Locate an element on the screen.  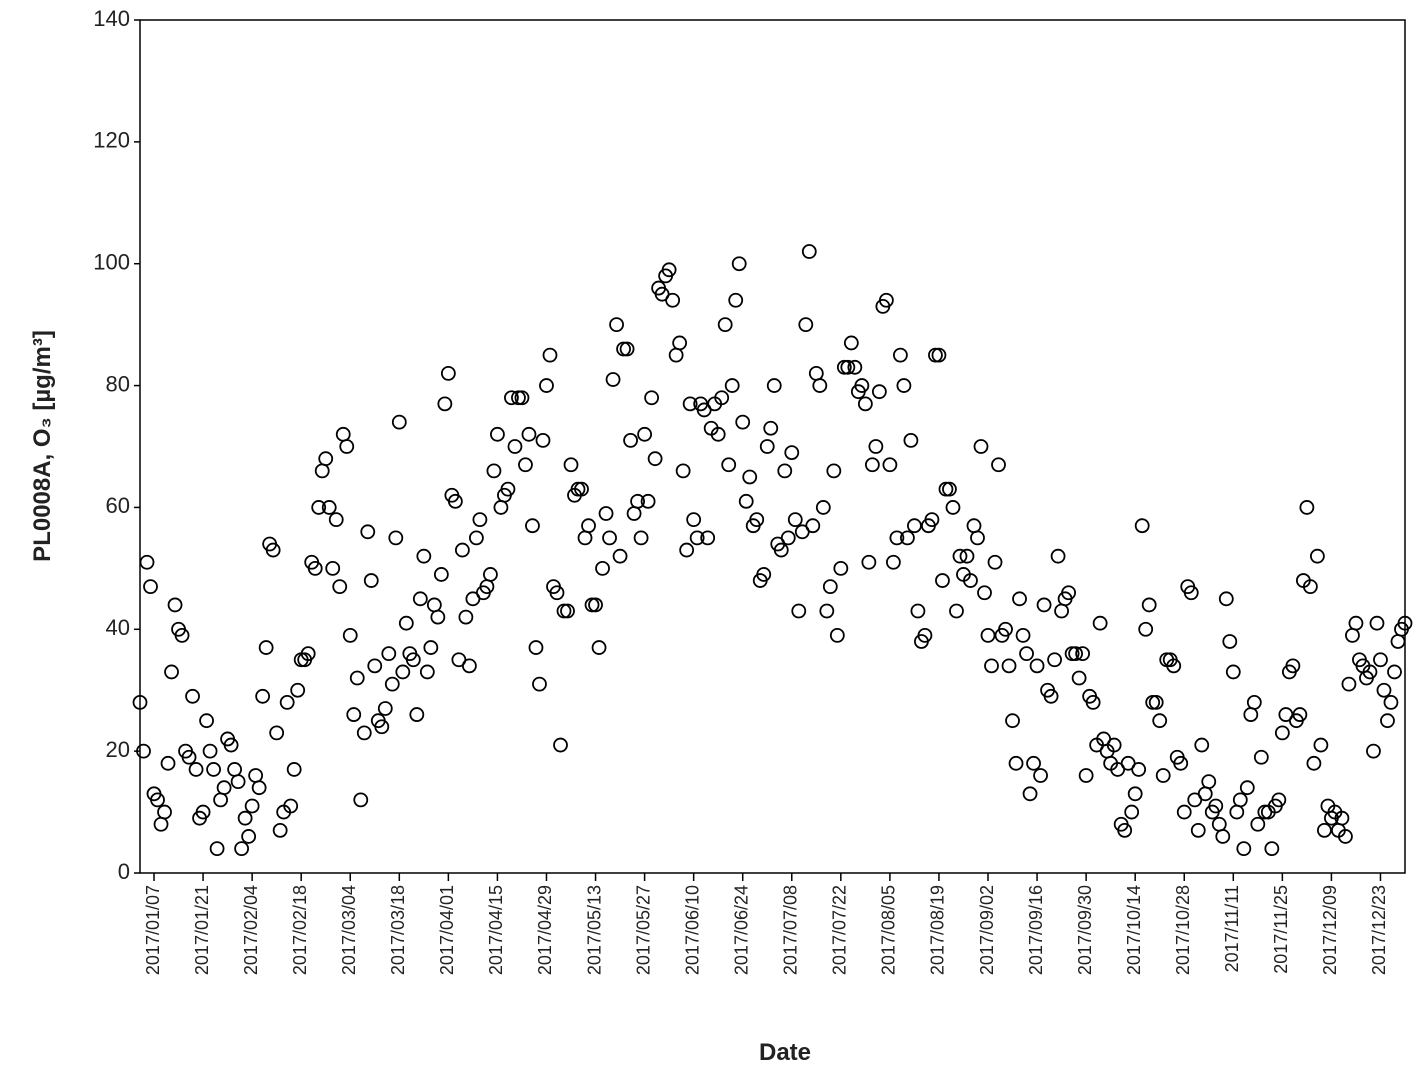
x-tick-label: 2017/06/10 is located at coordinates (692, 930).